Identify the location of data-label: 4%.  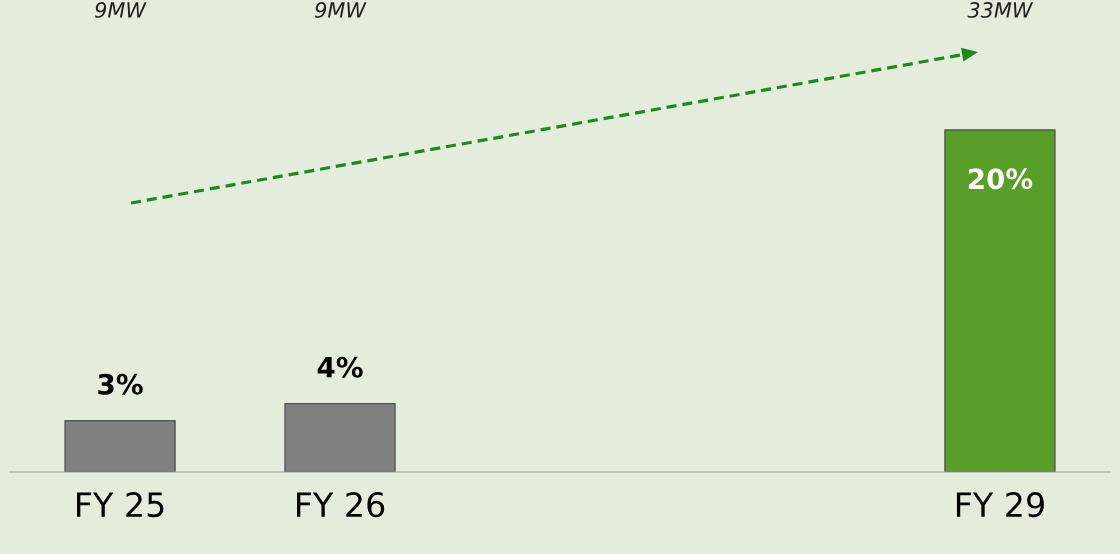
(340, 367).